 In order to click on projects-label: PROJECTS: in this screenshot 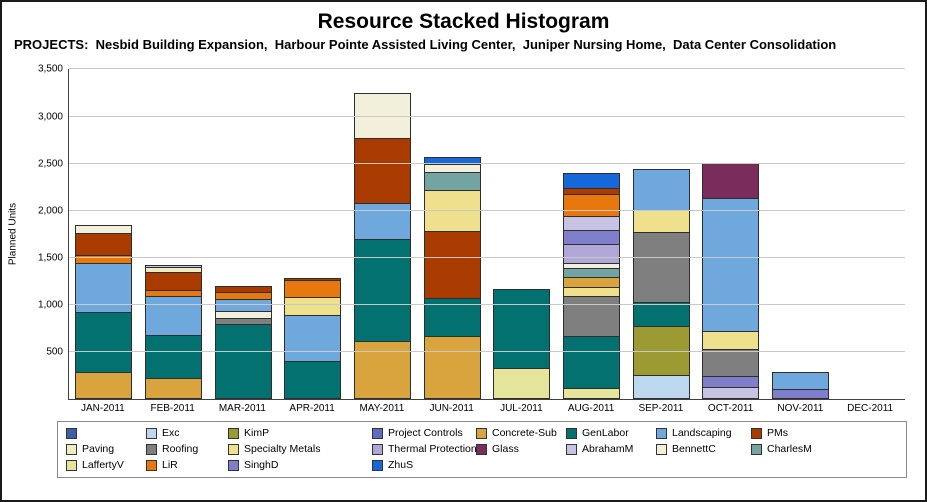, I will do `click(51, 45)`.